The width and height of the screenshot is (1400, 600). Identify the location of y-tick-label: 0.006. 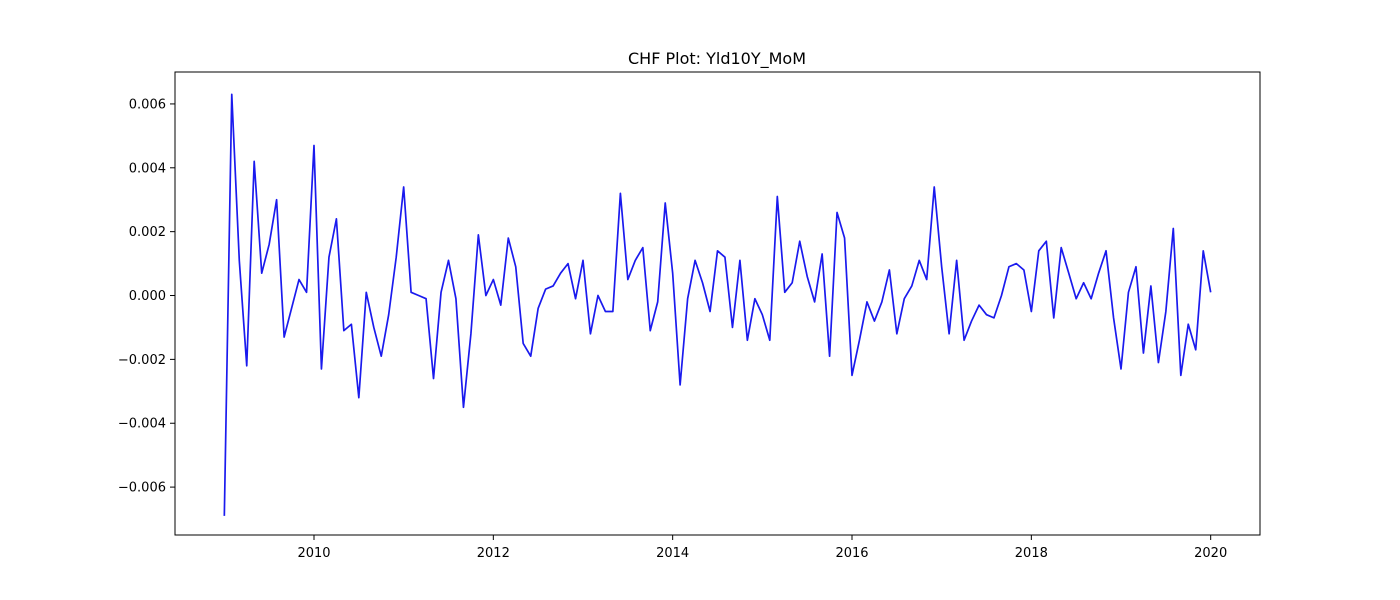
(147, 104).